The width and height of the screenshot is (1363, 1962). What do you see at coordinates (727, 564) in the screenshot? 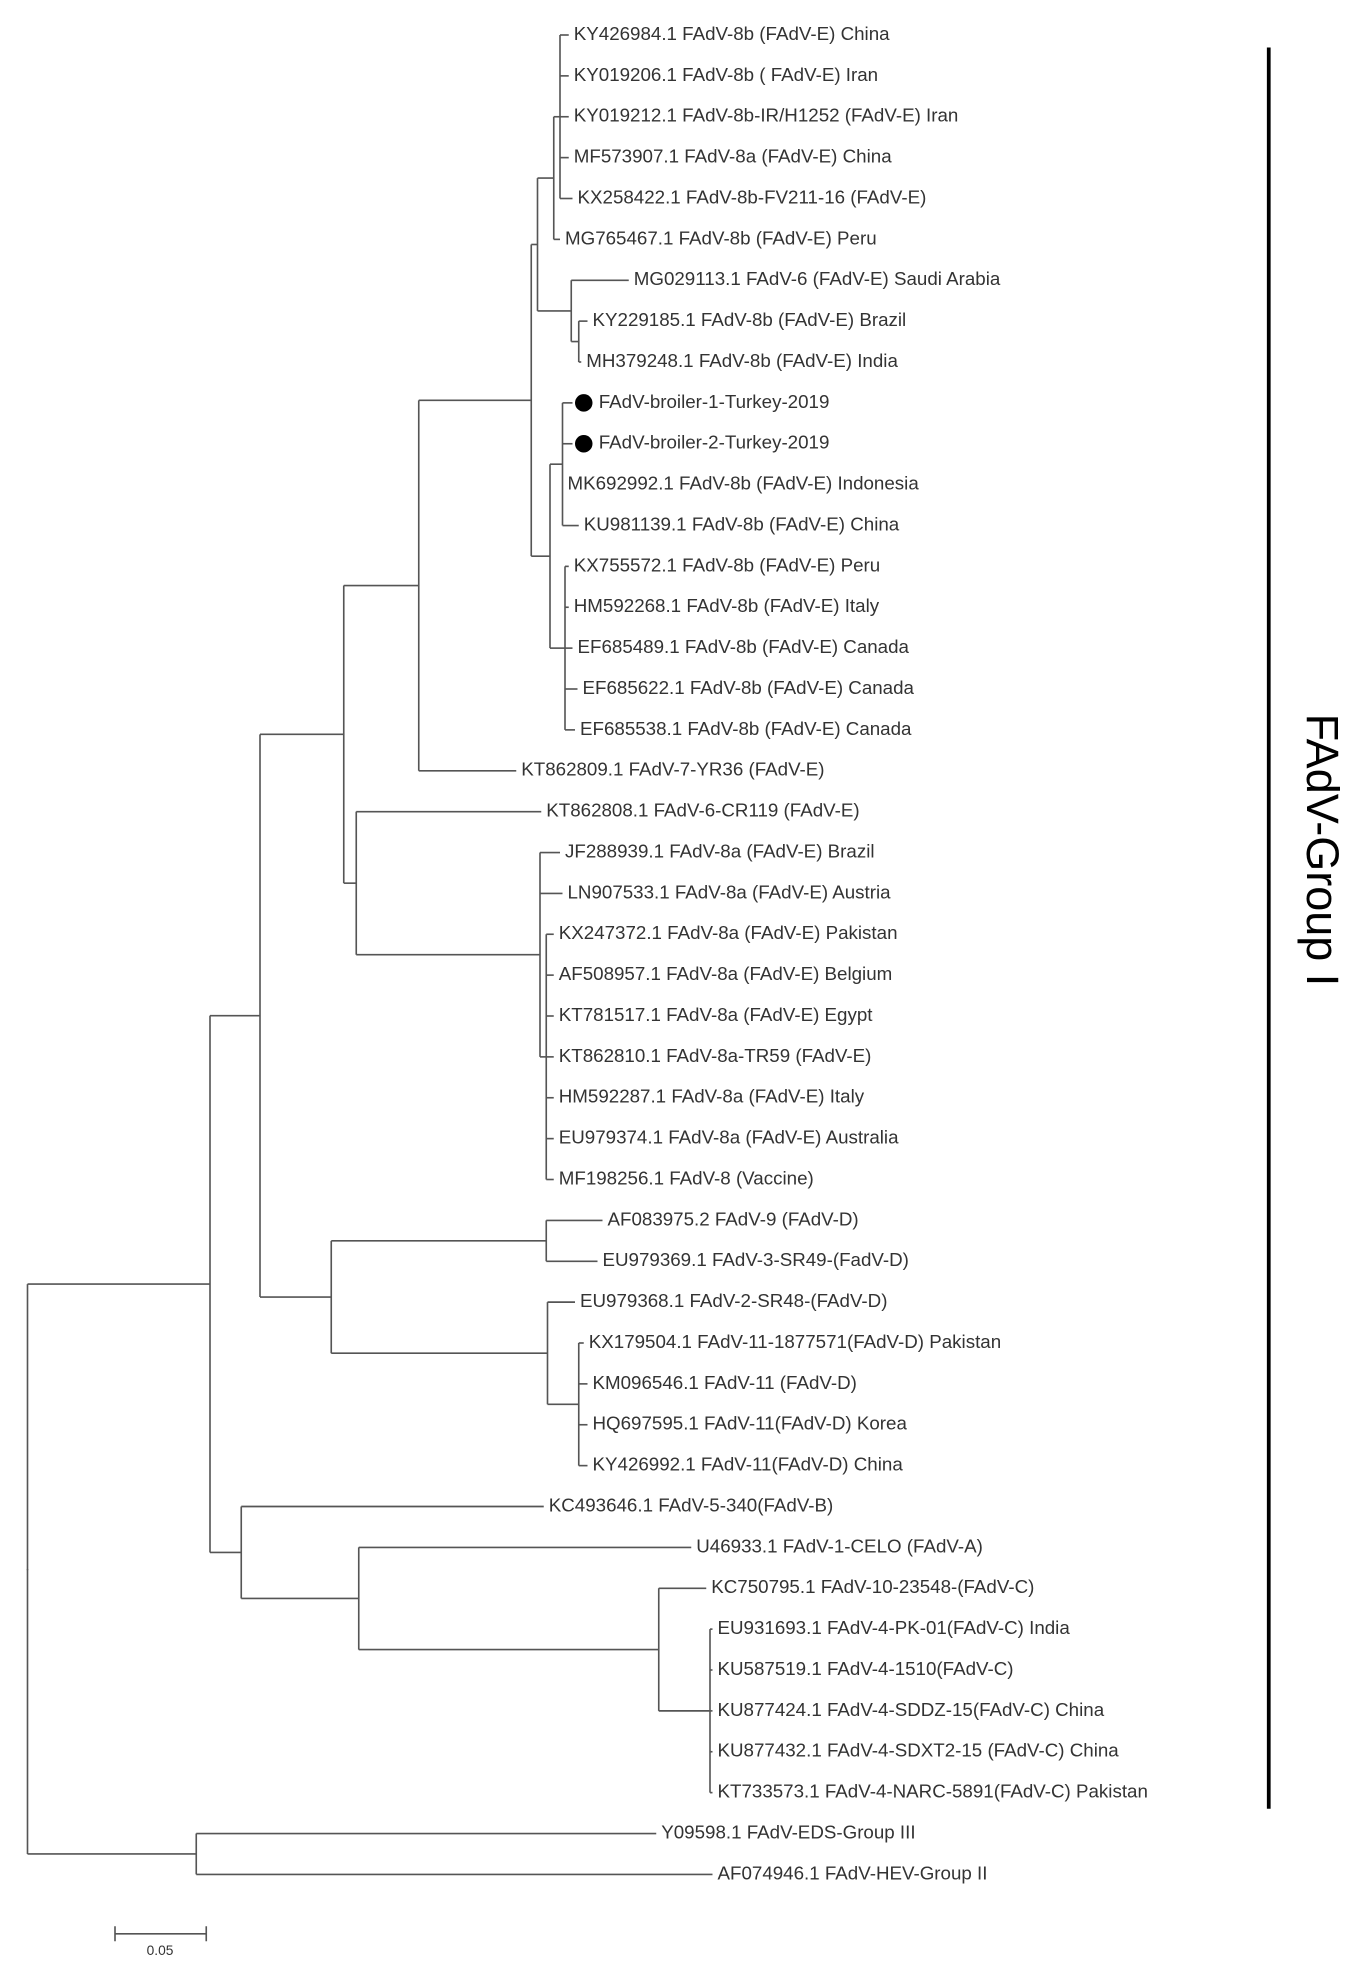
I see `leaf-label: KX755572.1 FAdV-8b (FAdV-E) Peru` at bounding box center [727, 564].